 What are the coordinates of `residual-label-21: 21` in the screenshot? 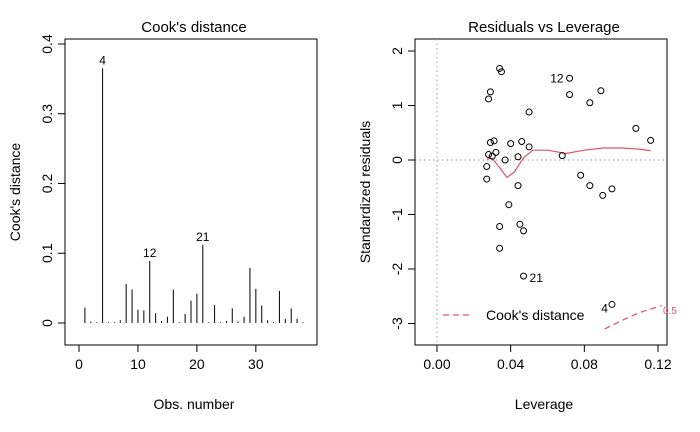 It's located at (537, 278).